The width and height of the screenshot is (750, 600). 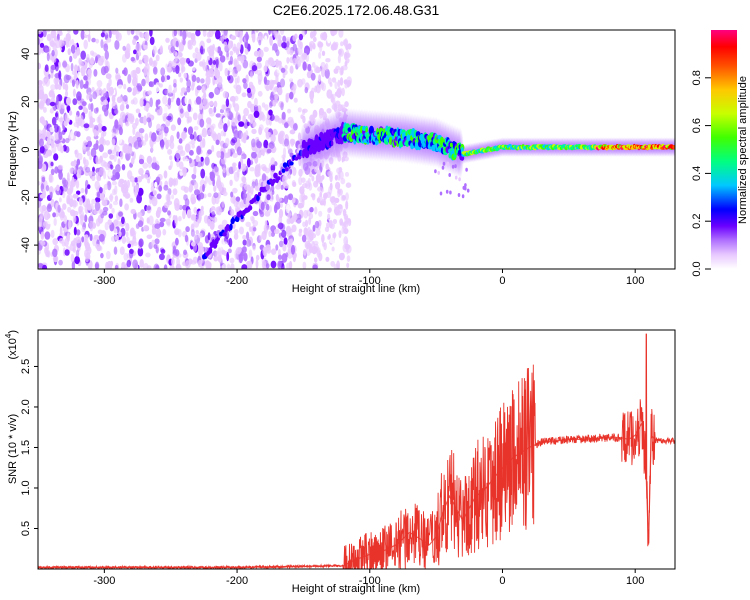 What do you see at coordinates (26, 54) in the screenshot?
I see `spectrogram-y-tick-label: 40` at bounding box center [26, 54].